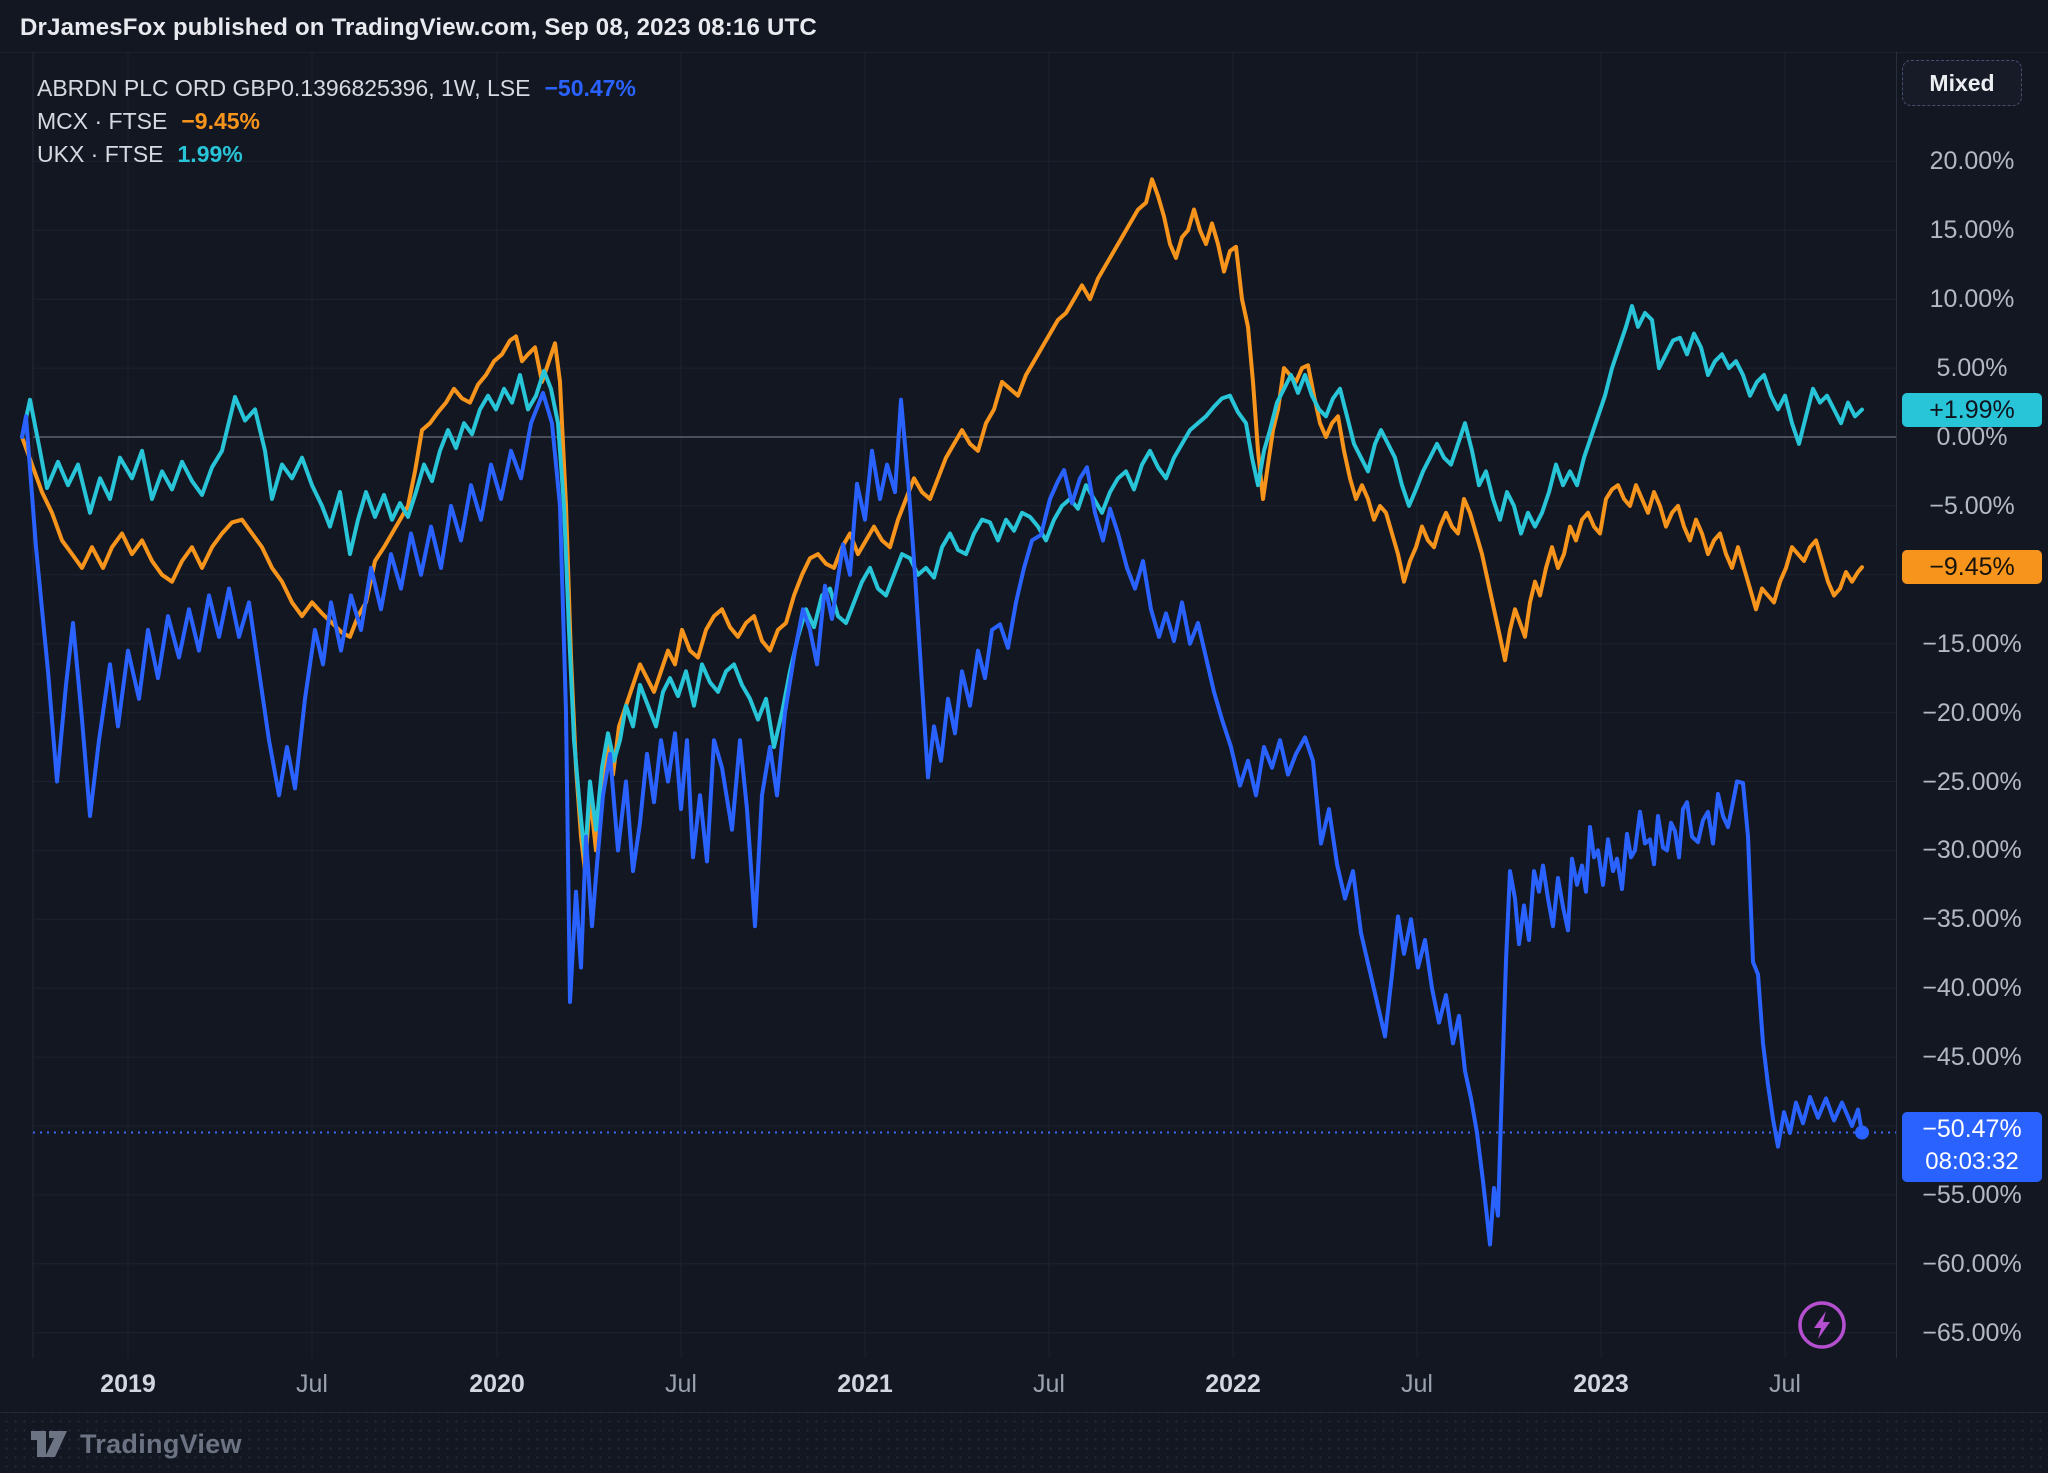 This screenshot has width=2048, height=1473. Describe the element at coordinates (1024, 1412) in the screenshot. I see `footer-separator` at that location.